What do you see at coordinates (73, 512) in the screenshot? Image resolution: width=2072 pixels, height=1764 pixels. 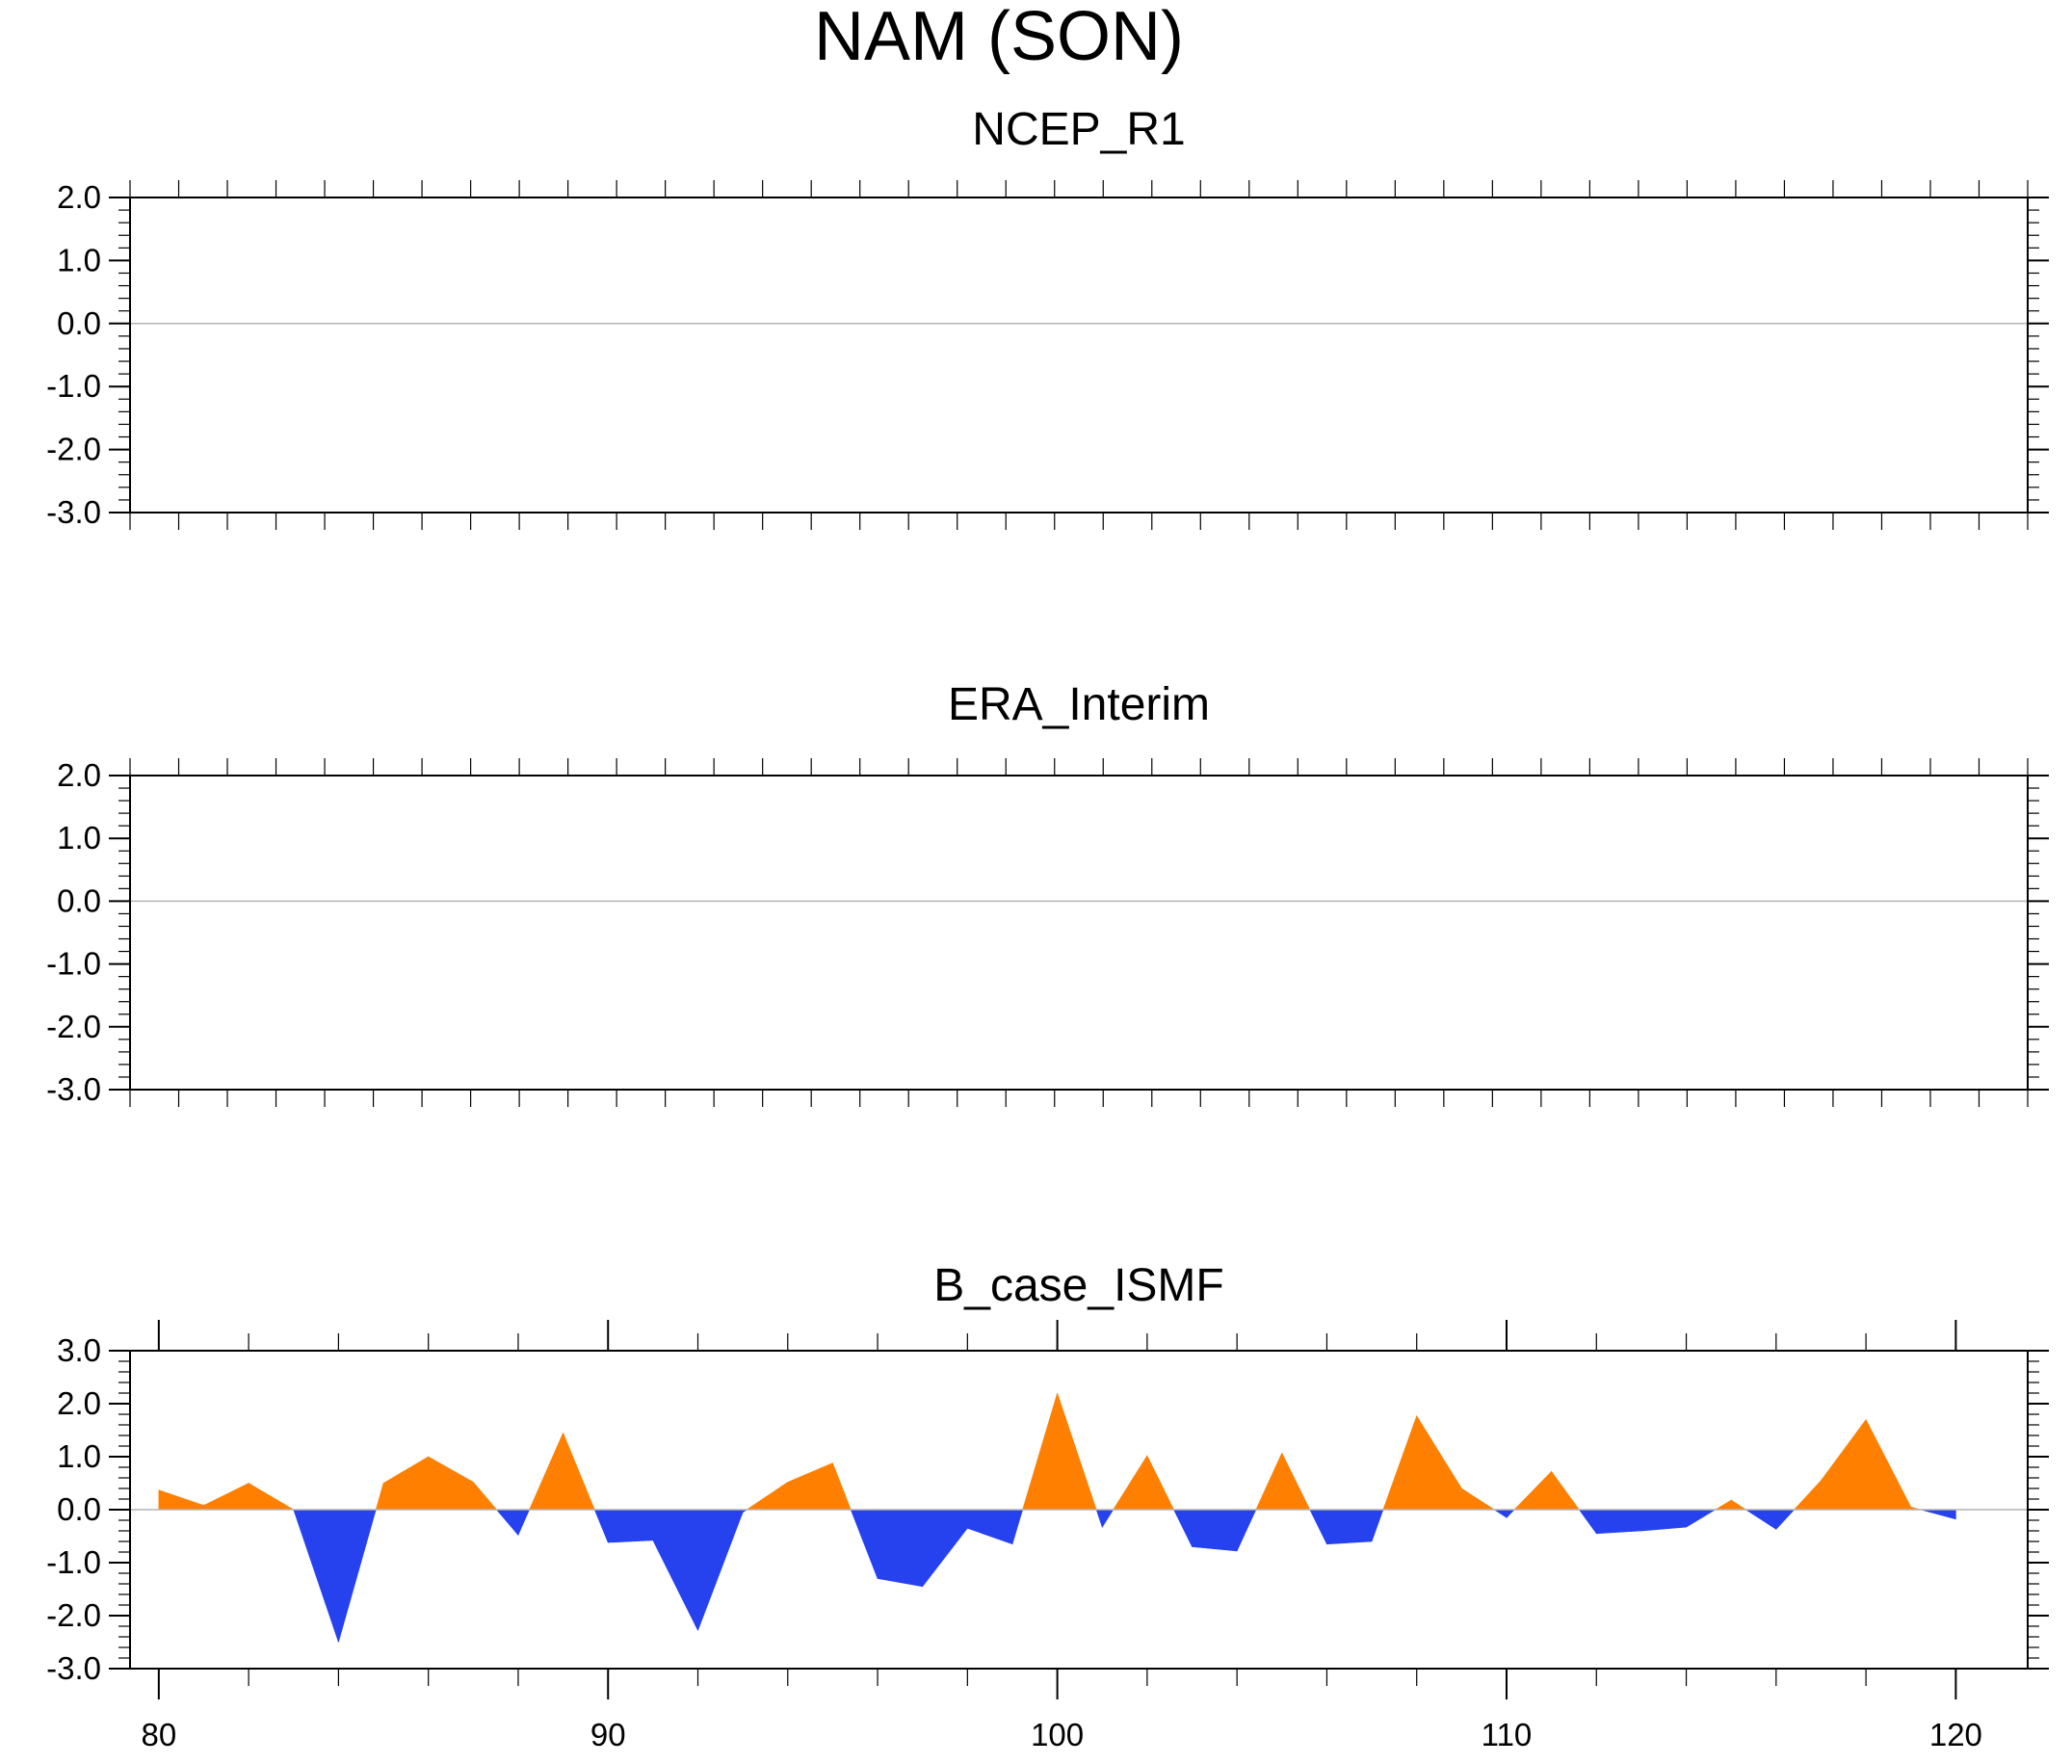 I see `ncep-r1-y-tick-label: -3.0` at bounding box center [73, 512].